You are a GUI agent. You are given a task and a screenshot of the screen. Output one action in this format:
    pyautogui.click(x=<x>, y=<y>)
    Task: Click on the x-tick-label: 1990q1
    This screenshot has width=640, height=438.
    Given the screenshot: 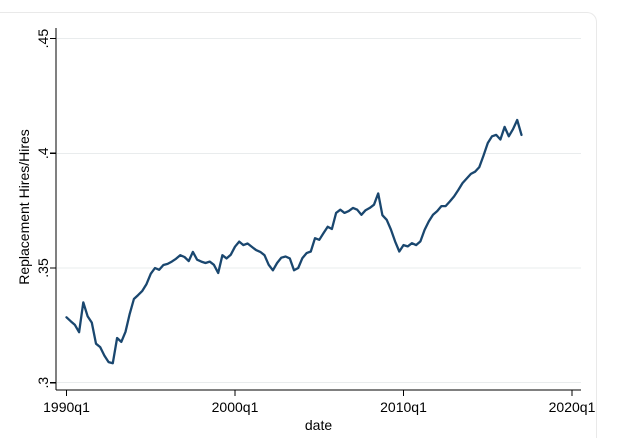 What is the action you would take?
    pyautogui.click(x=66, y=407)
    